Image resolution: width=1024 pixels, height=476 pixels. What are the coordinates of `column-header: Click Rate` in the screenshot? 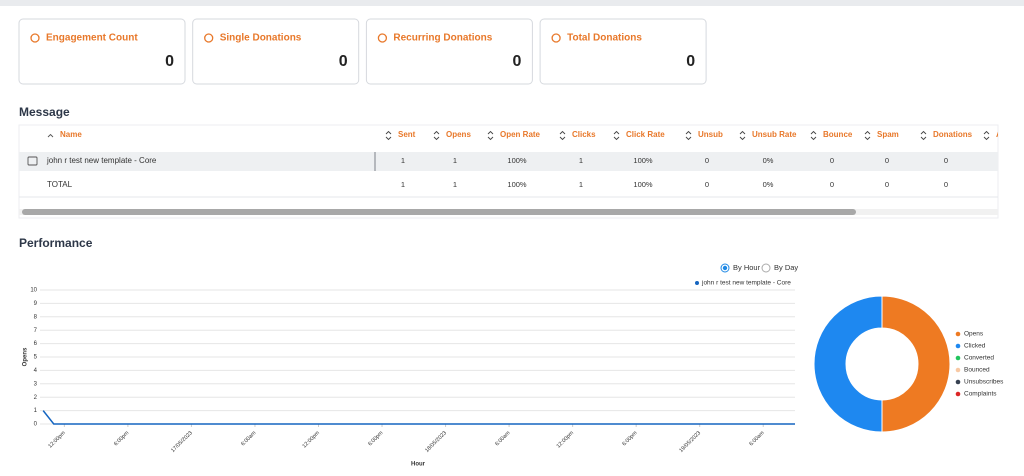 It's located at (645, 134).